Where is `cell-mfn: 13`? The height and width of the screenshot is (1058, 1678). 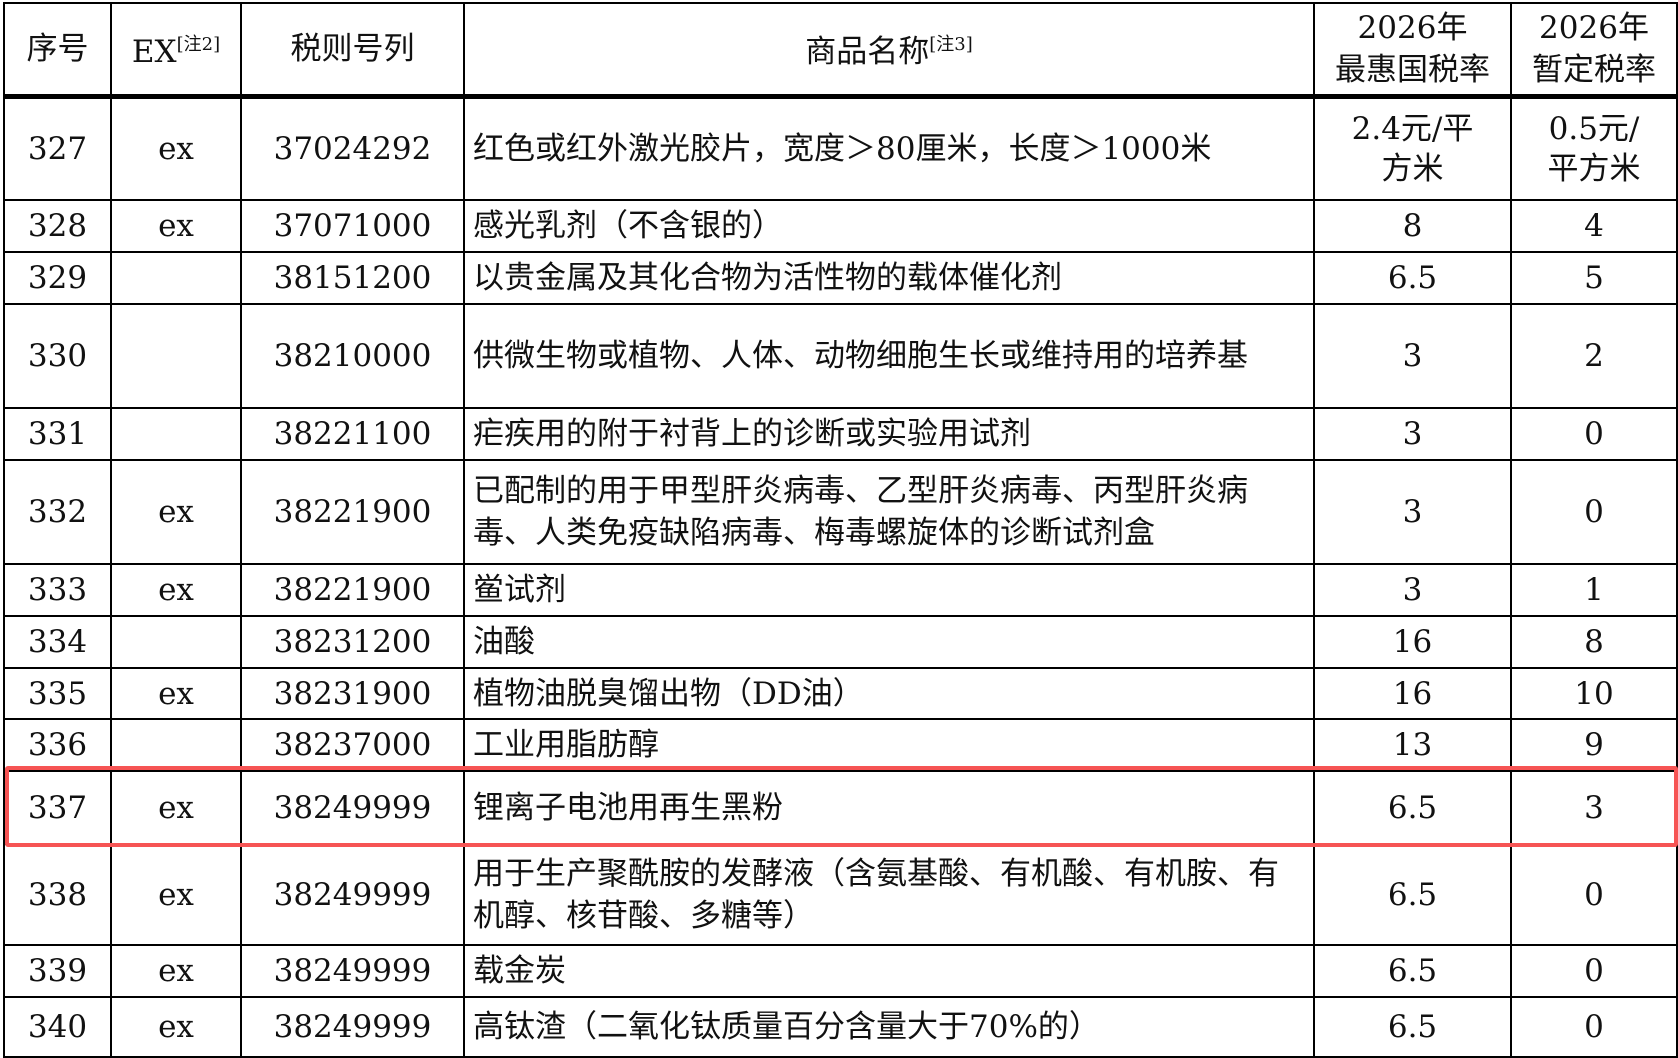 cell-mfn: 13 is located at coordinates (1412, 745).